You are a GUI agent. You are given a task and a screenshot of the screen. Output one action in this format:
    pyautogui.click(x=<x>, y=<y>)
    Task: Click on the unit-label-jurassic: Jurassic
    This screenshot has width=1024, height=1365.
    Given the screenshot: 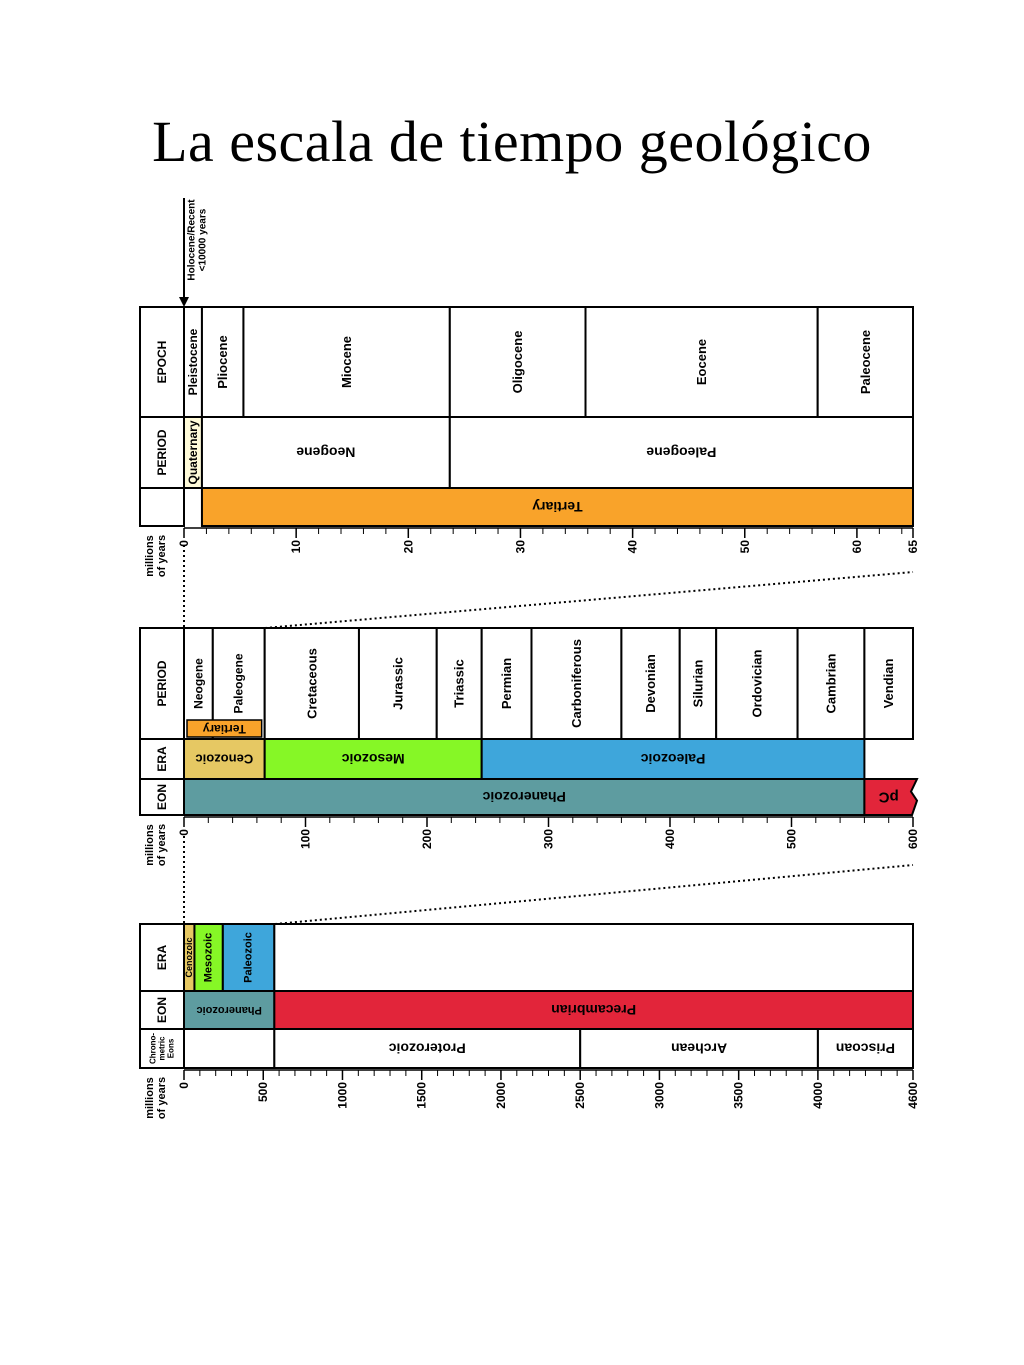 What is the action you would take?
    pyautogui.click(x=397, y=683)
    